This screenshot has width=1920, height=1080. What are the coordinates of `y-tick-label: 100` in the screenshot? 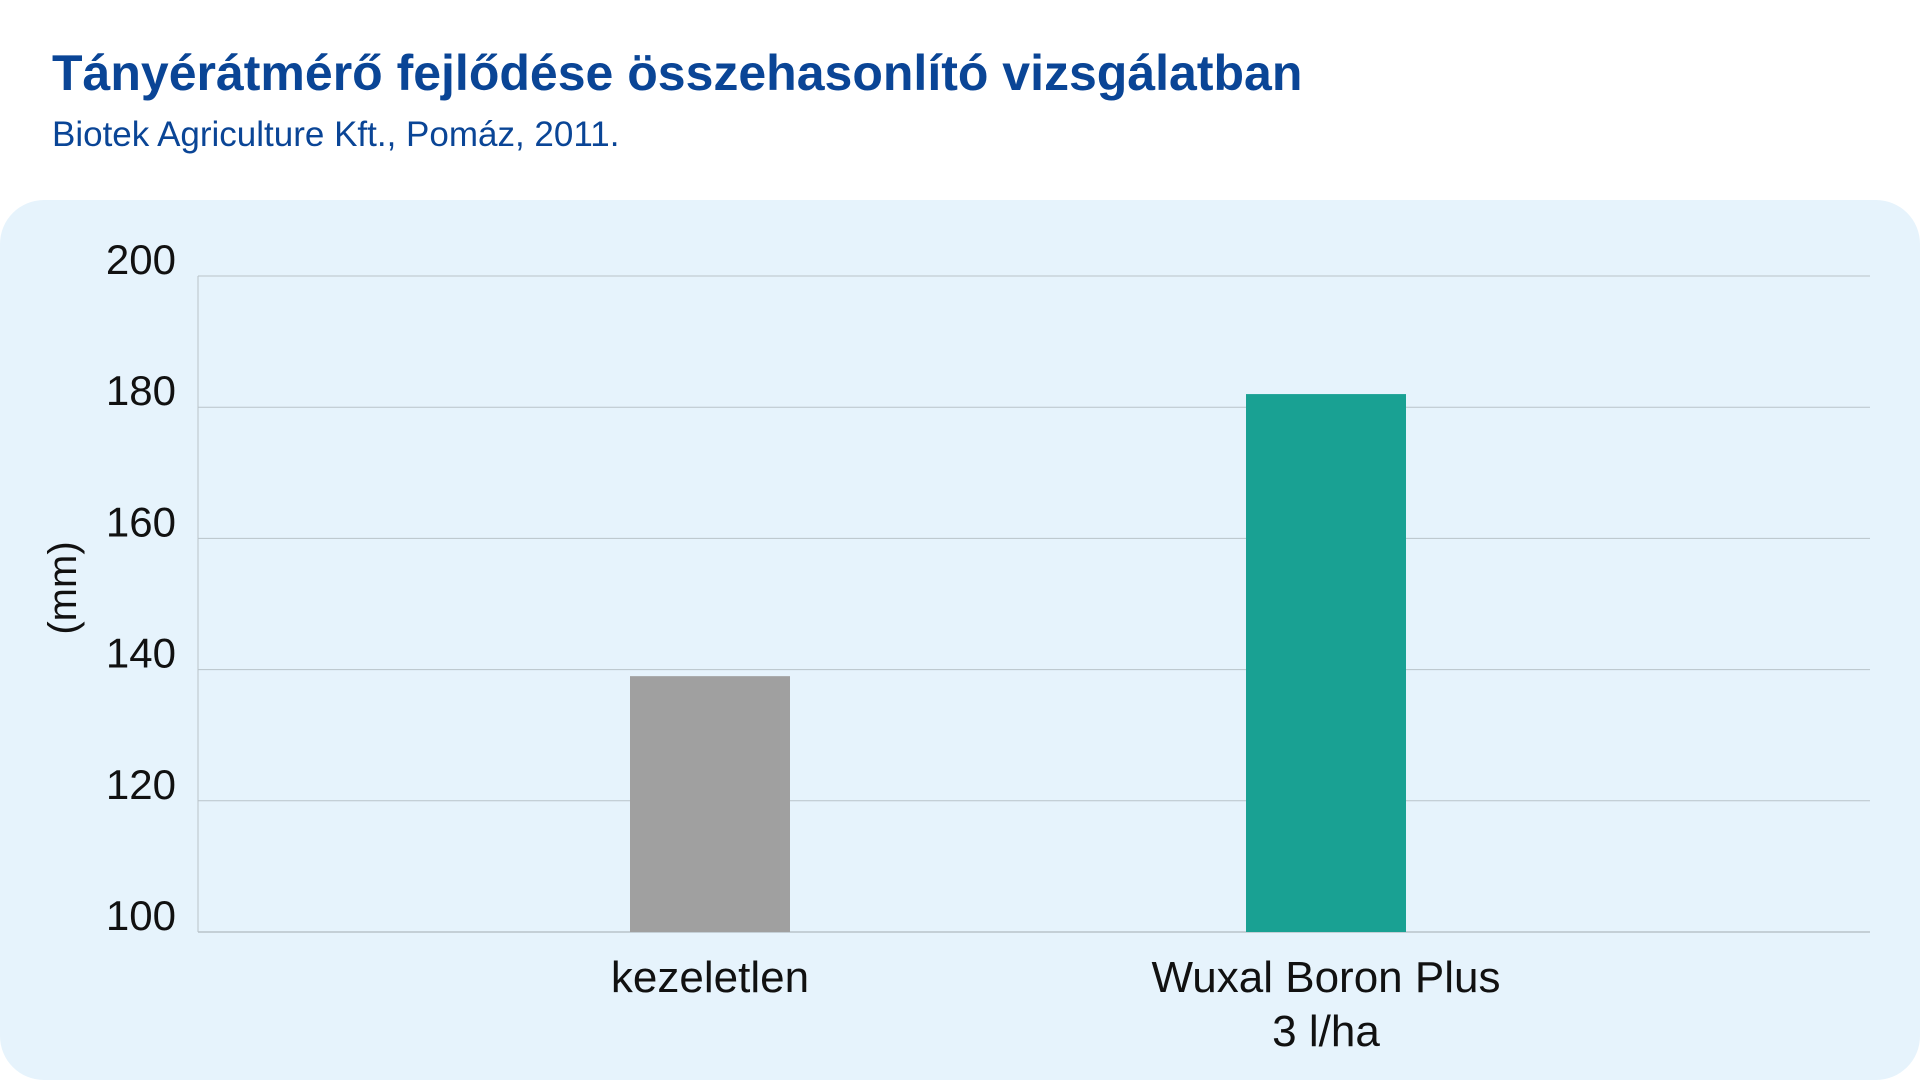 It's located at (141, 915).